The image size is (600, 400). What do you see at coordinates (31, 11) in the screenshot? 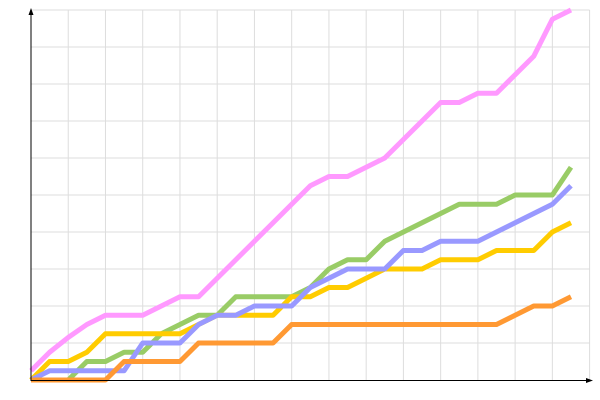
I see `y-axis-arrow-icon` at bounding box center [31, 11].